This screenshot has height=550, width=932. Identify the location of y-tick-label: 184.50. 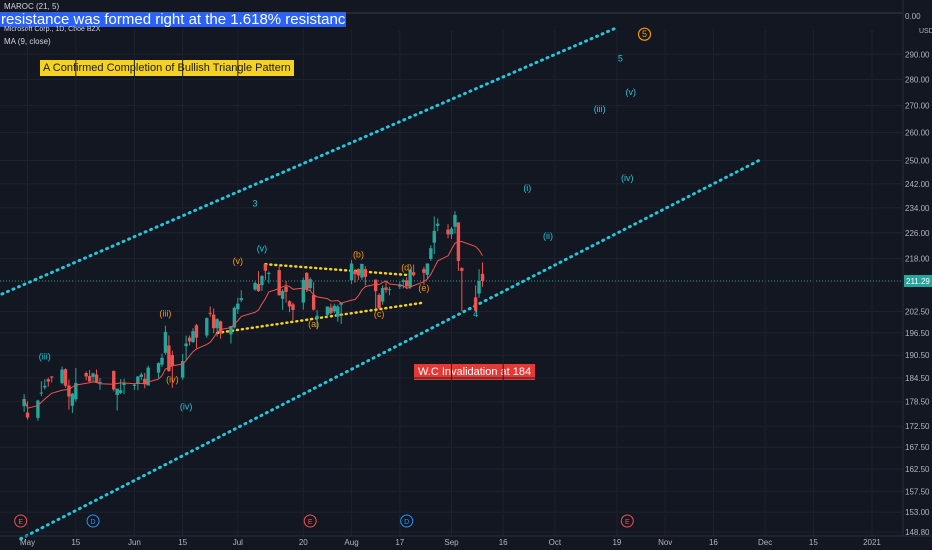
(917, 378).